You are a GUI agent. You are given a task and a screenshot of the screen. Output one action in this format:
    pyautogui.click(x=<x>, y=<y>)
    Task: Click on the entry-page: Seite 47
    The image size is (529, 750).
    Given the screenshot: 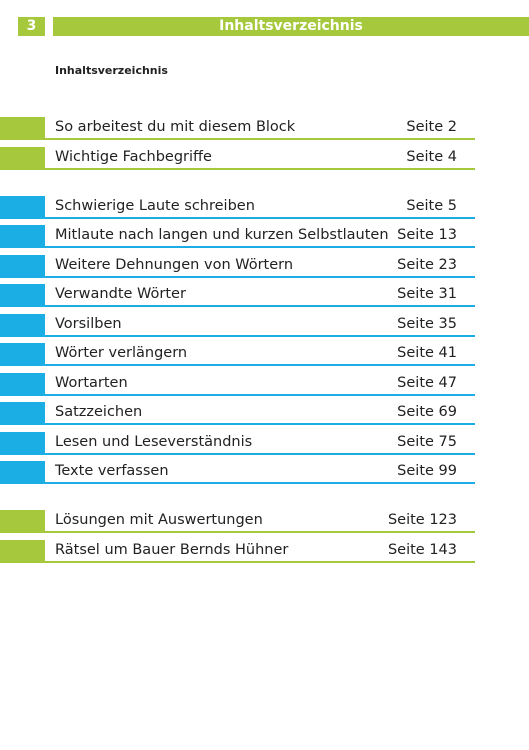 What is the action you would take?
    pyautogui.click(x=427, y=382)
    